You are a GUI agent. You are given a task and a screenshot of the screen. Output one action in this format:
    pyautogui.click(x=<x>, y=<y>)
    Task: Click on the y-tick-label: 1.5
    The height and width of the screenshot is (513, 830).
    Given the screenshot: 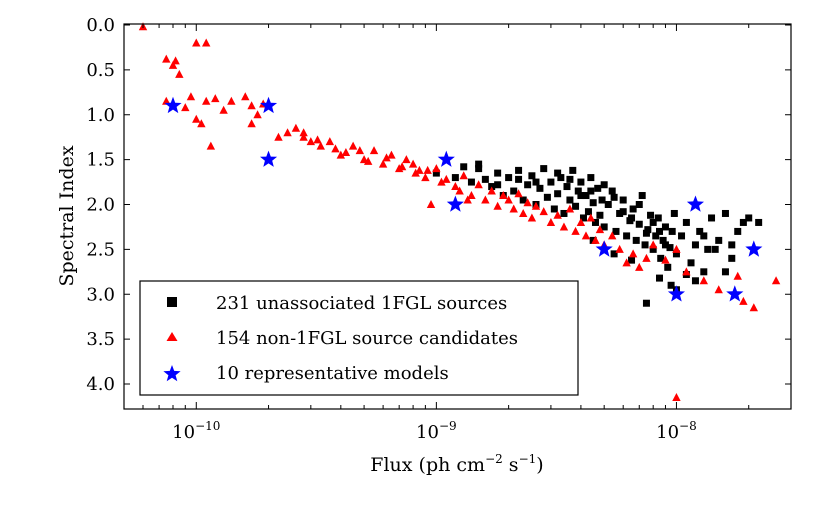 What is the action you would take?
    pyautogui.click(x=100, y=160)
    